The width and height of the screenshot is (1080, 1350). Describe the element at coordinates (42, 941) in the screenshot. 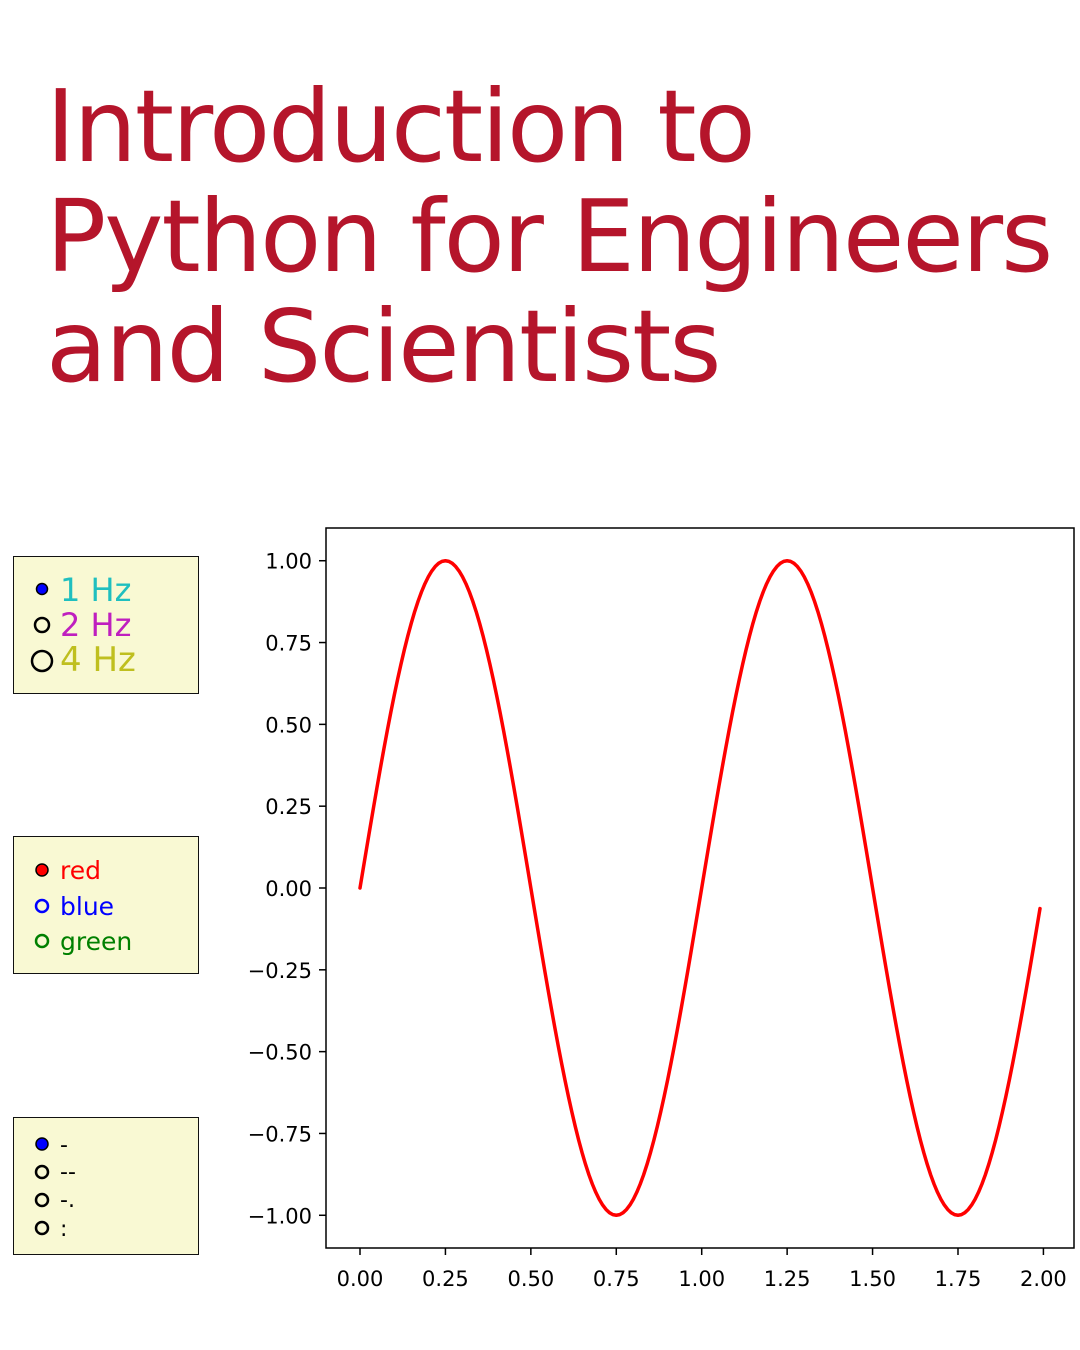

I see `radio-green` at that location.